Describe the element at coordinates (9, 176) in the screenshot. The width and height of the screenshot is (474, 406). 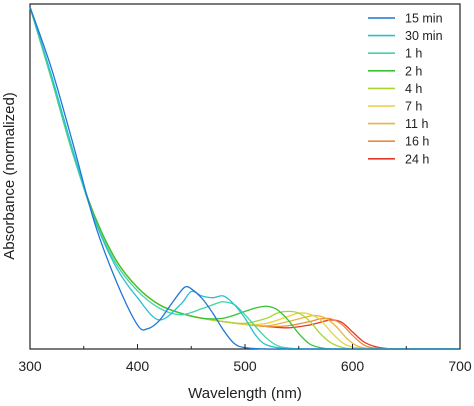
I see `y-axis-title: Absorbance (normalized)` at that location.